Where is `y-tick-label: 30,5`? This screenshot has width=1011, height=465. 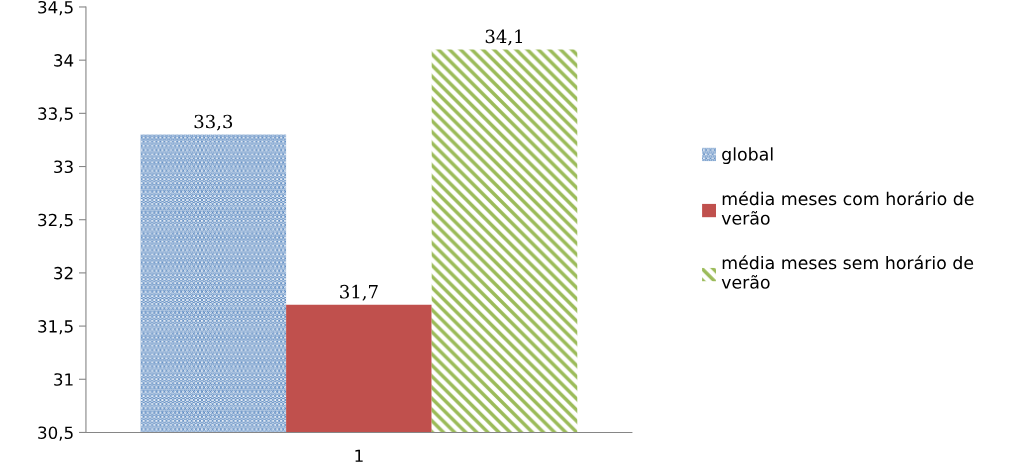
y-tick-label: 30,5 is located at coordinates (55, 433).